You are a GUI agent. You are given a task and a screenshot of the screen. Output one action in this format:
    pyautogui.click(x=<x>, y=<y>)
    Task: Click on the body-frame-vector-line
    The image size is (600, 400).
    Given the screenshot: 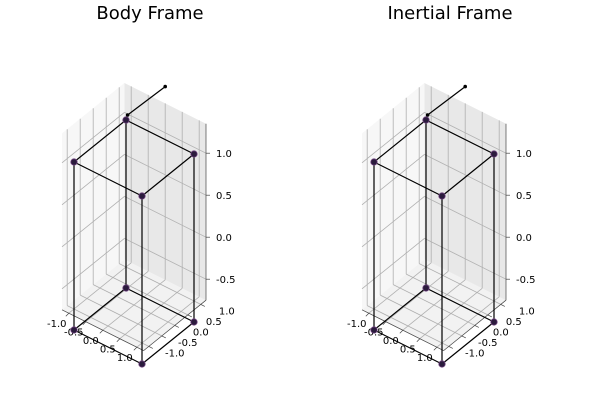 What is the action you would take?
    pyautogui.click(x=146, y=101)
    